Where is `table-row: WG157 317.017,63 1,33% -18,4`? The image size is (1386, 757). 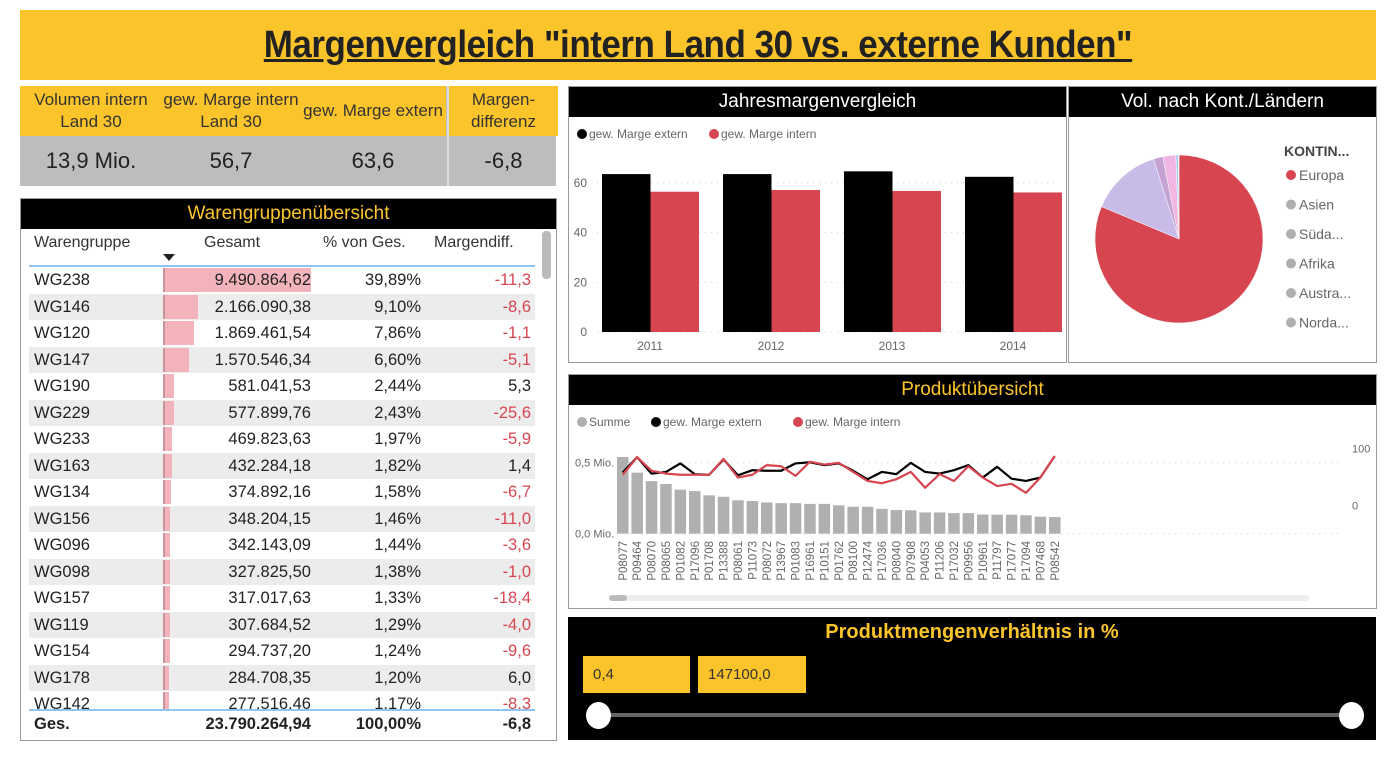
table-row: WG157 317.017,63 1,33% -18,4 is located at coordinates (282, 598).